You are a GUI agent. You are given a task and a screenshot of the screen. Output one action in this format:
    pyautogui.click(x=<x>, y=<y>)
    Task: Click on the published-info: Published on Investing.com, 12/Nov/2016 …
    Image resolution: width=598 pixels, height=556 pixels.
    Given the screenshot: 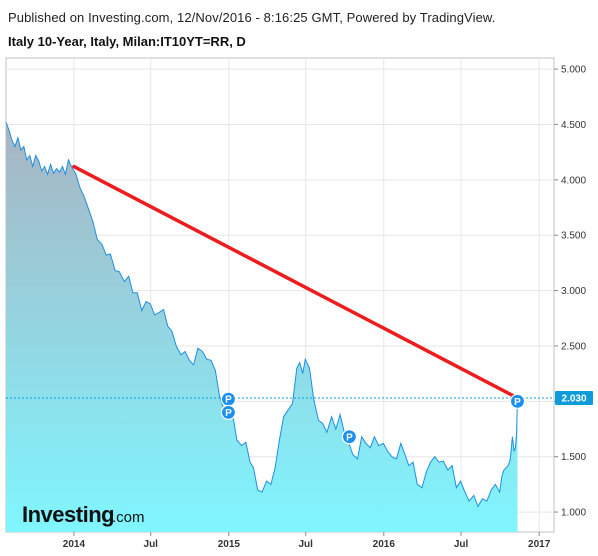 What is the action you would take?
    pyautogui.click(x=252, y=17)
    